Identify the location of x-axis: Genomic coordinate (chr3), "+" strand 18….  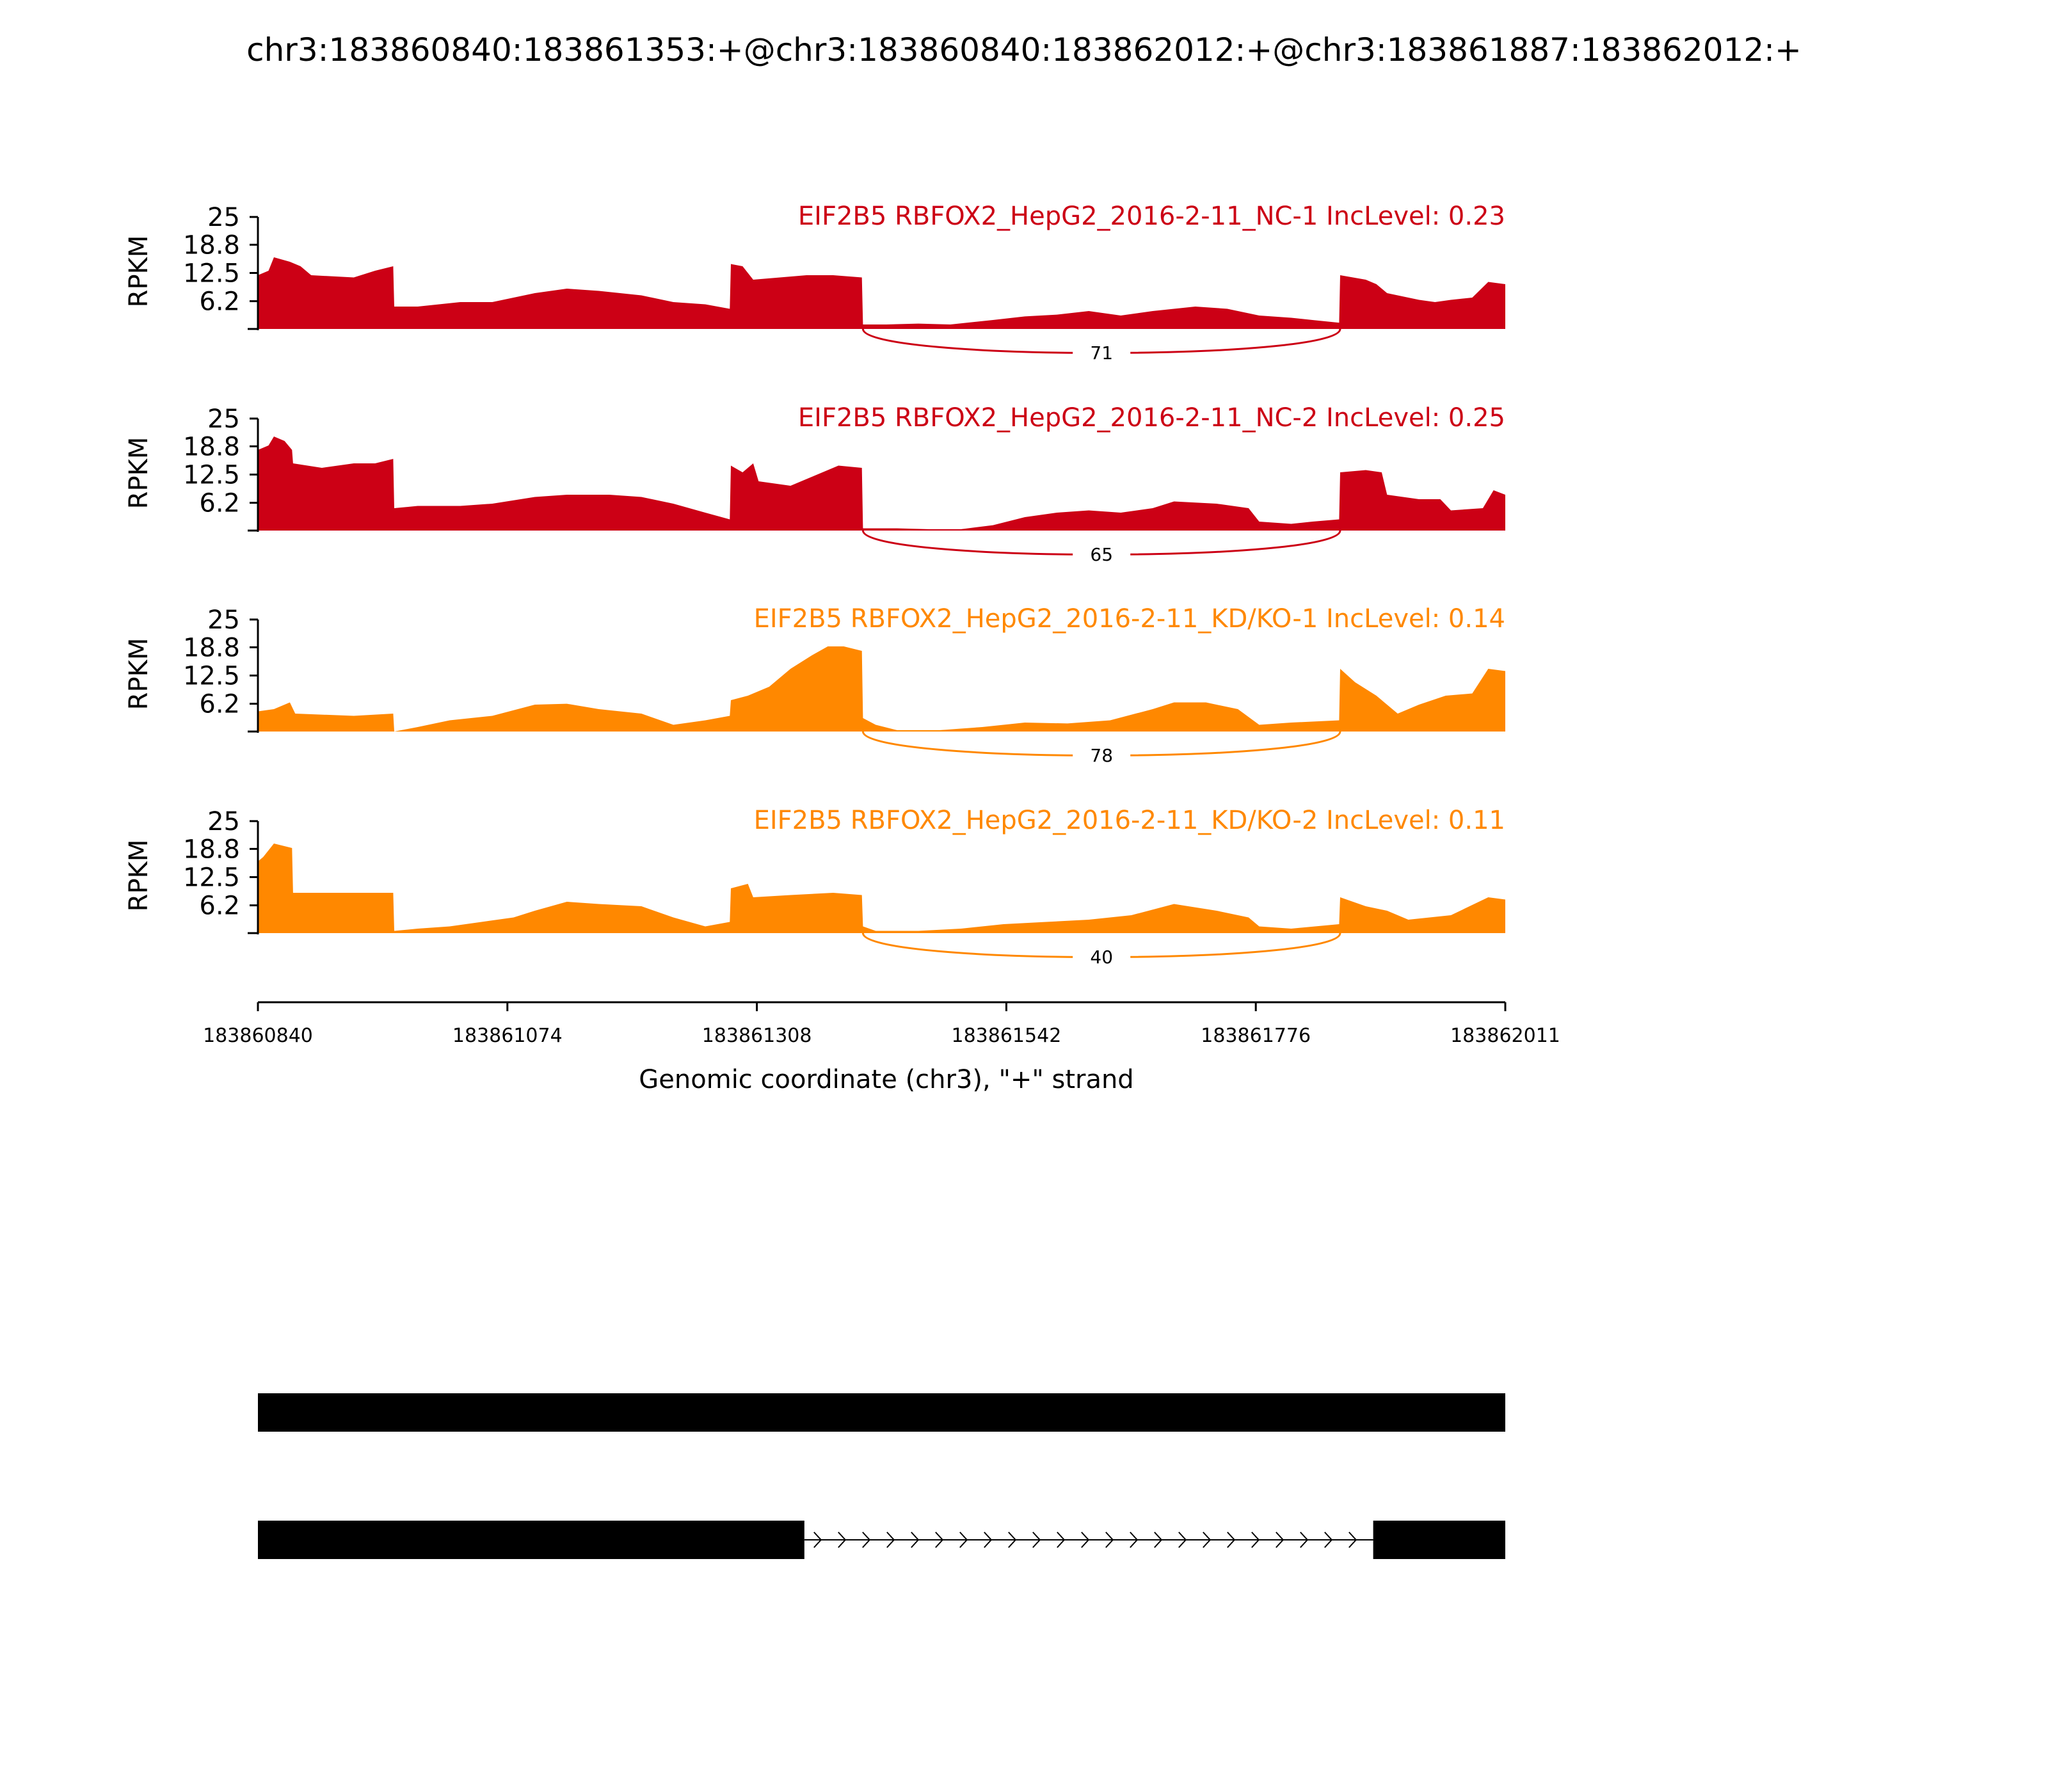
(881, 1047).